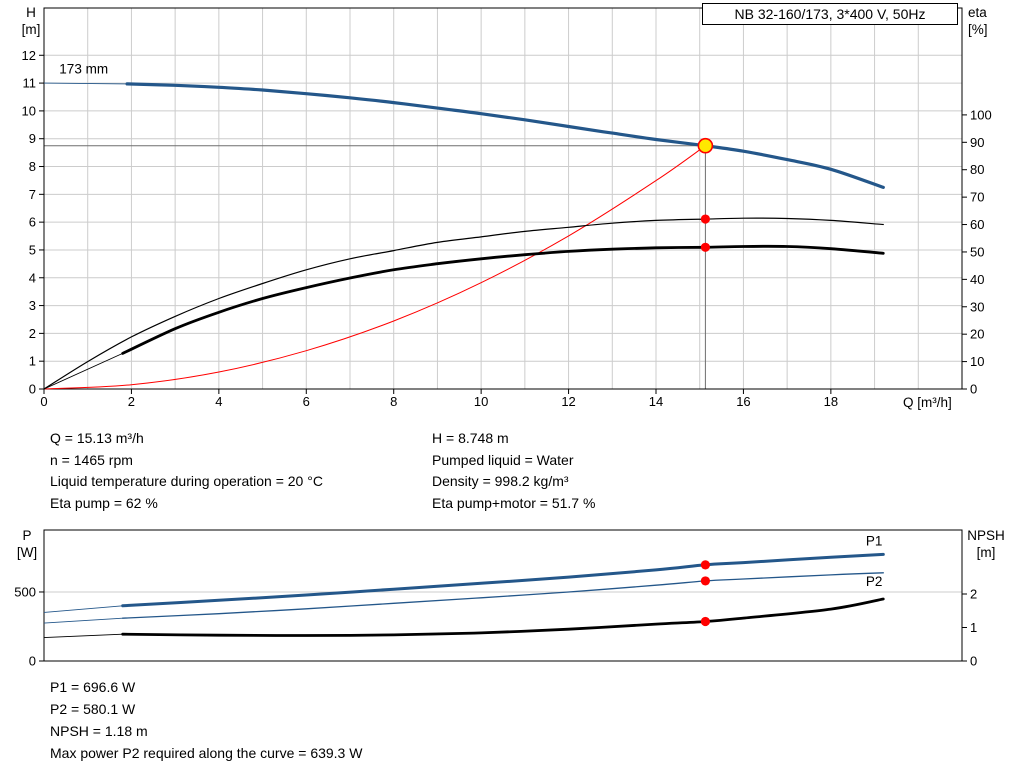 This screenshot has width=1024, height=781. What do you see at coordinates (32, 222) in the screenshot?
I see `y-left-tick-label: 6` at bounding box center [32, 222].